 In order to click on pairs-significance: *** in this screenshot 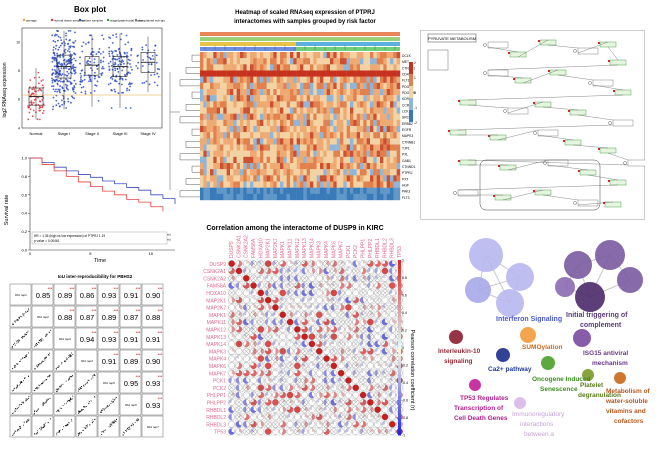, I will do `click(94, 332)`.